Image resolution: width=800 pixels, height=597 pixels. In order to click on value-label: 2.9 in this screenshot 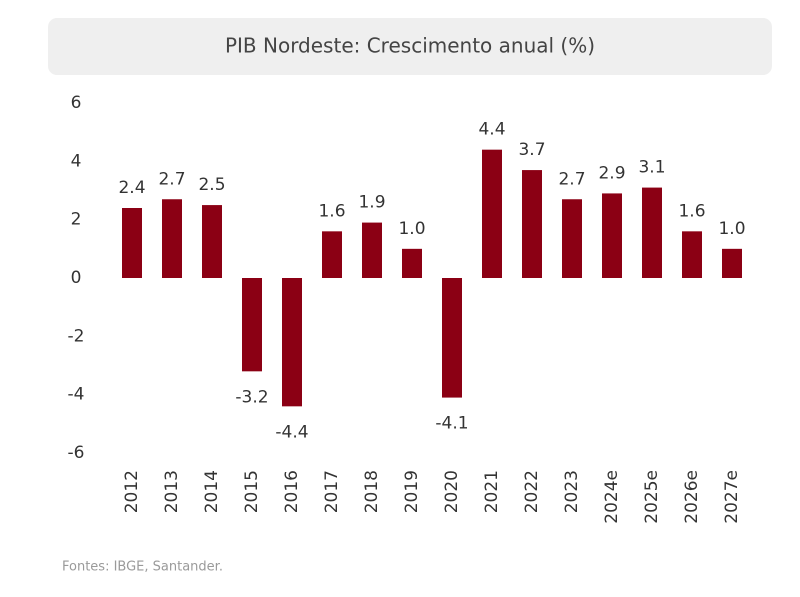, I will do `click(611, 173)`.